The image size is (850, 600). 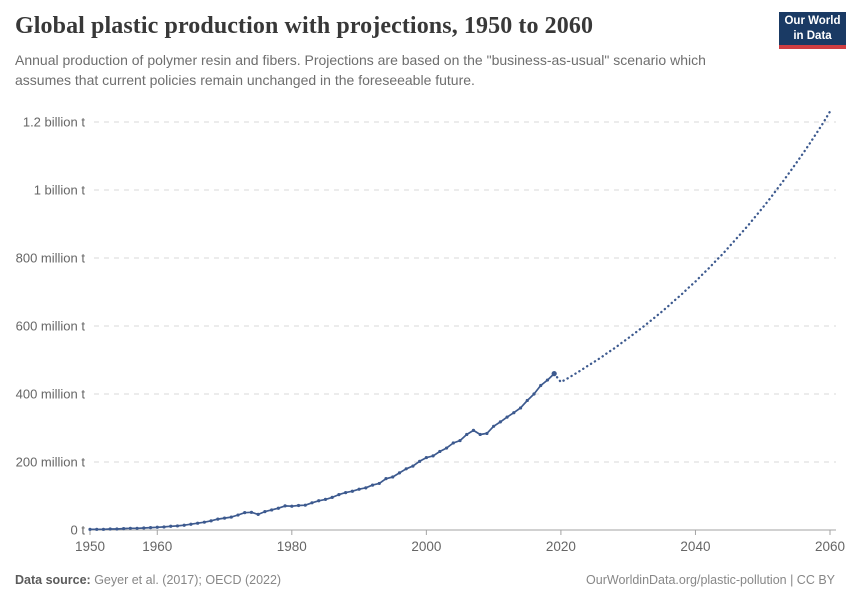 What do you see at coordinates (157, 546) in the screenshot?
I see `svg-text: 1960` at bounding box center [157, 546].